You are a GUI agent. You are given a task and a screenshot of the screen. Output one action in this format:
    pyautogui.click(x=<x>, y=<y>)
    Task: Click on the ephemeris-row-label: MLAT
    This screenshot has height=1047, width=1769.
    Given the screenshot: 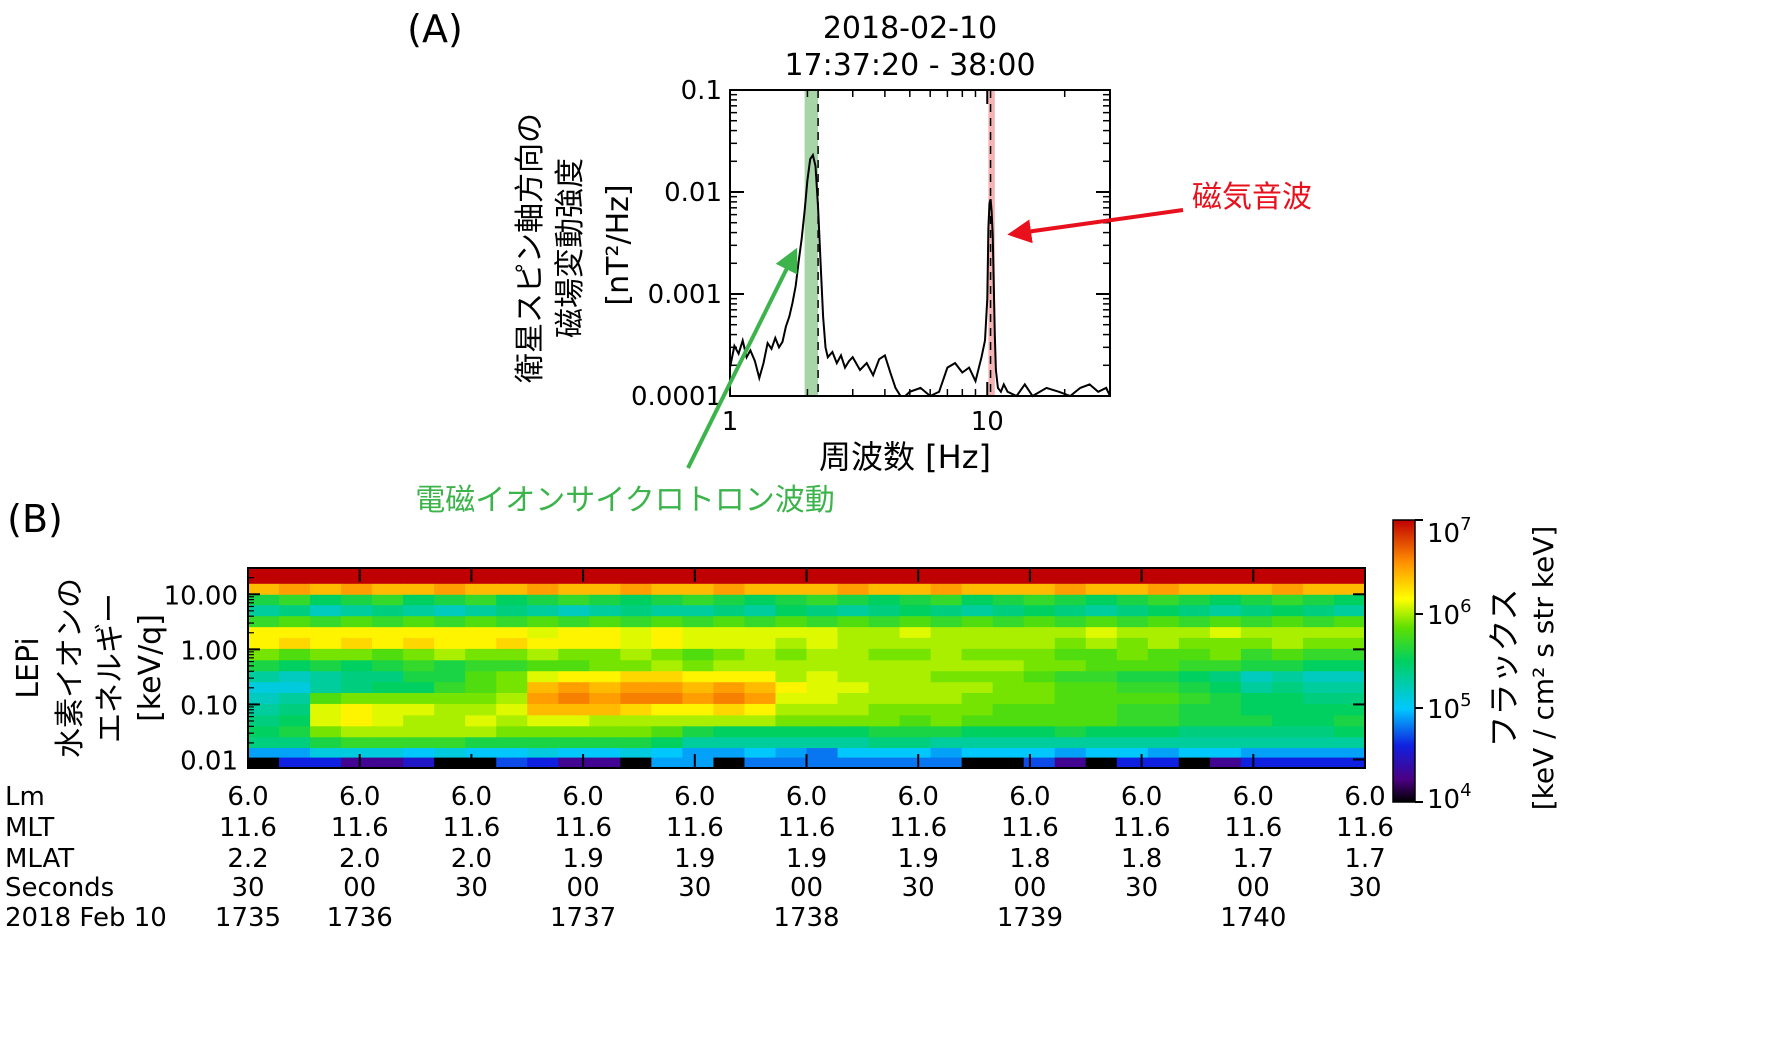 What is the action you would take?
    pyautogui.click(x=39, y=859)
    